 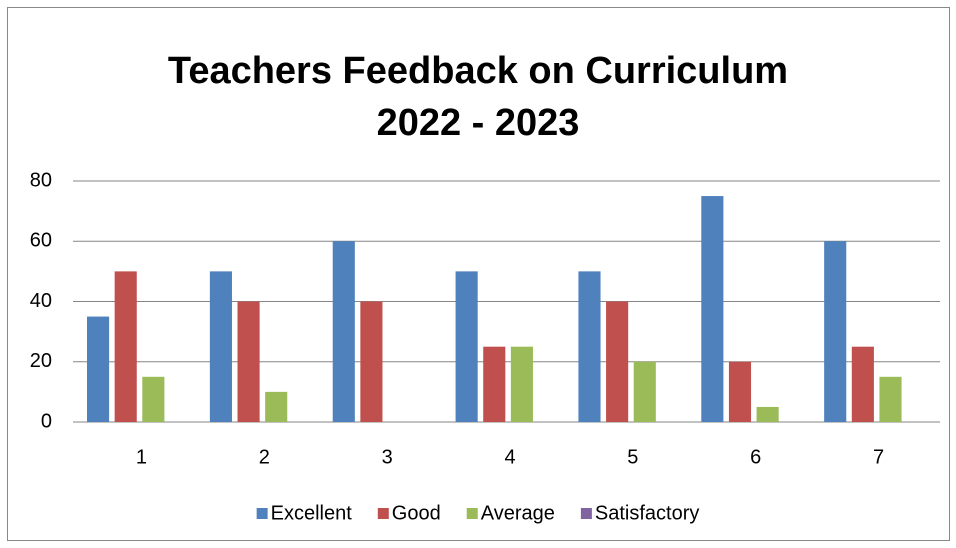 I want to click on y-tick-label: 80, so click(x=41, y=180).